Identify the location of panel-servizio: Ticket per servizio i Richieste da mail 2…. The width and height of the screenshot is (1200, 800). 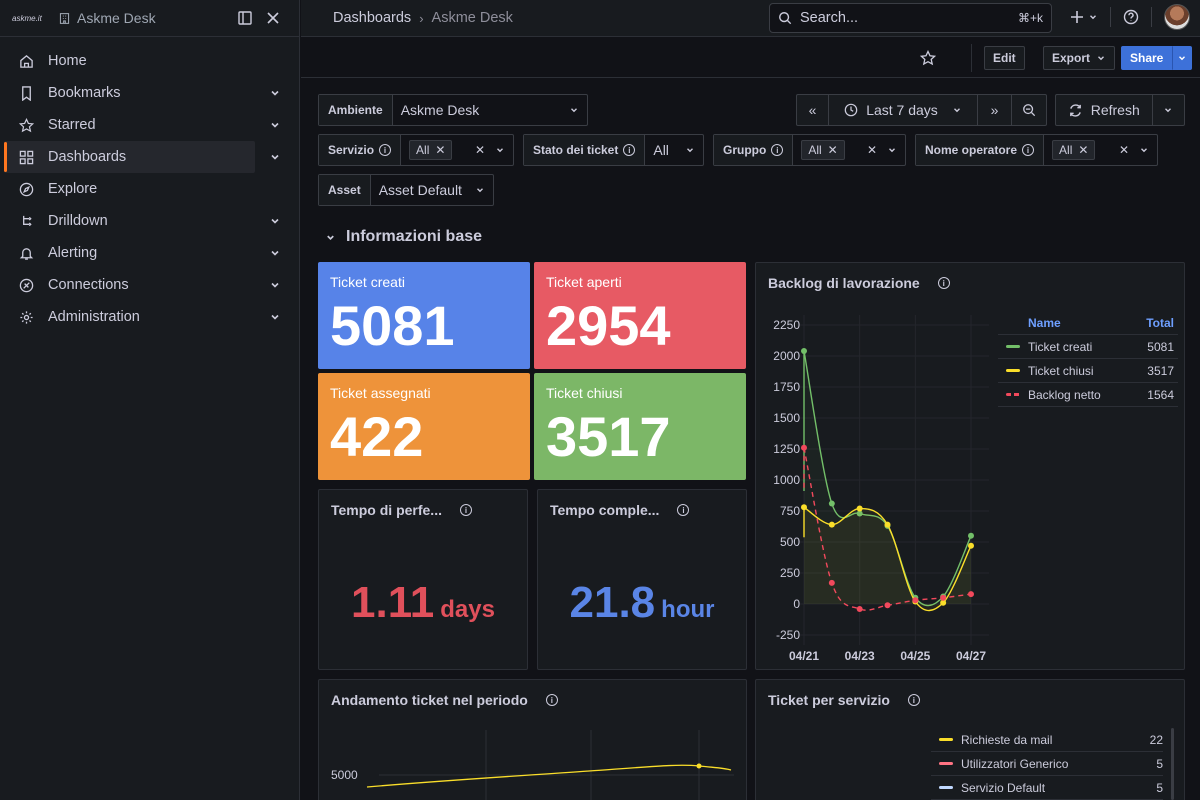
(970, 739).